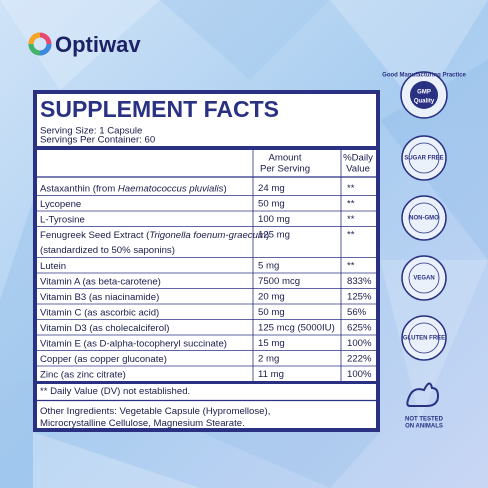 The image size is (488, 488). I want to click on daily-value: 222%, so click(359, 358).